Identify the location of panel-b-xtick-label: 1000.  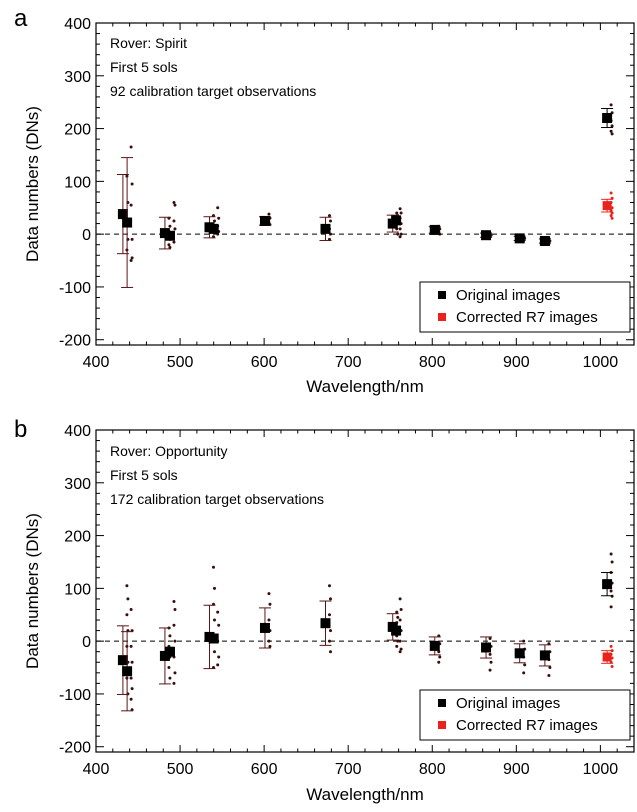
(601, 769).